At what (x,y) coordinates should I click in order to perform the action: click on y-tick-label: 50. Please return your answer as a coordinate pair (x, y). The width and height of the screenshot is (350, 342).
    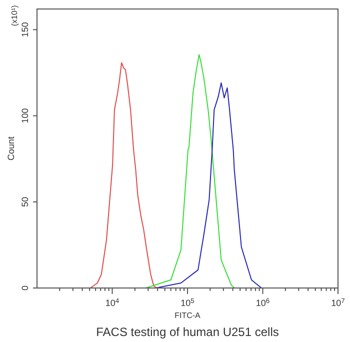
    Looking at the image, I should click on (25, 201).